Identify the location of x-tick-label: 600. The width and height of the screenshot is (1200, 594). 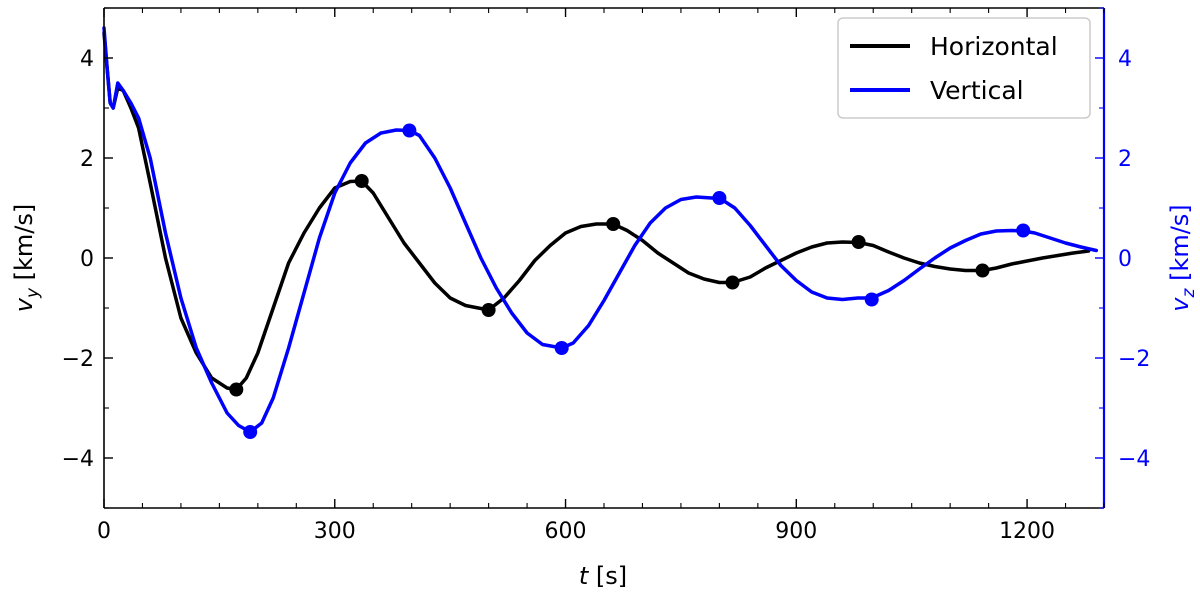
(566, 531).